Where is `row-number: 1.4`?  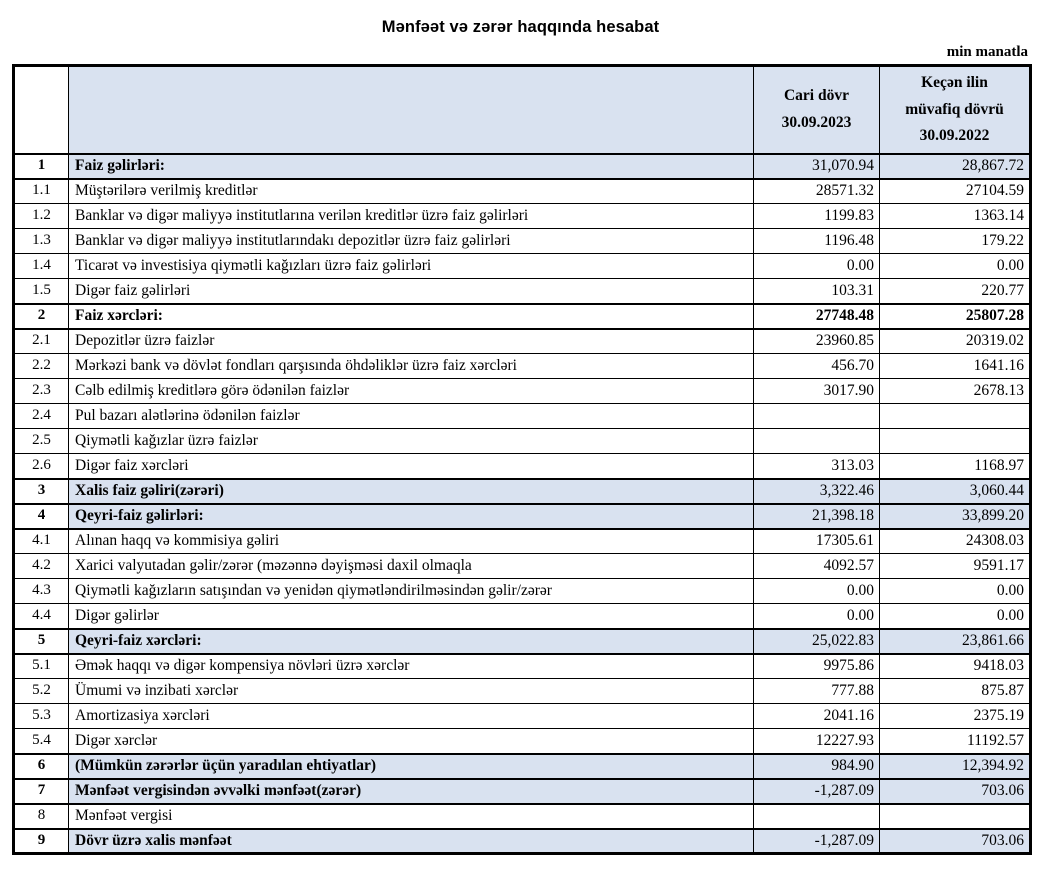 row-number: 1.4 is located at coordinates (41, 266).